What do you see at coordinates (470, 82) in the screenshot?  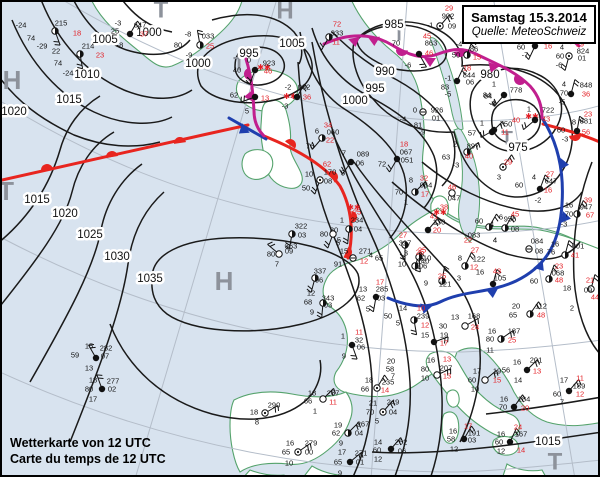 I see `station-value: 06` at bounding box center [470, 82].